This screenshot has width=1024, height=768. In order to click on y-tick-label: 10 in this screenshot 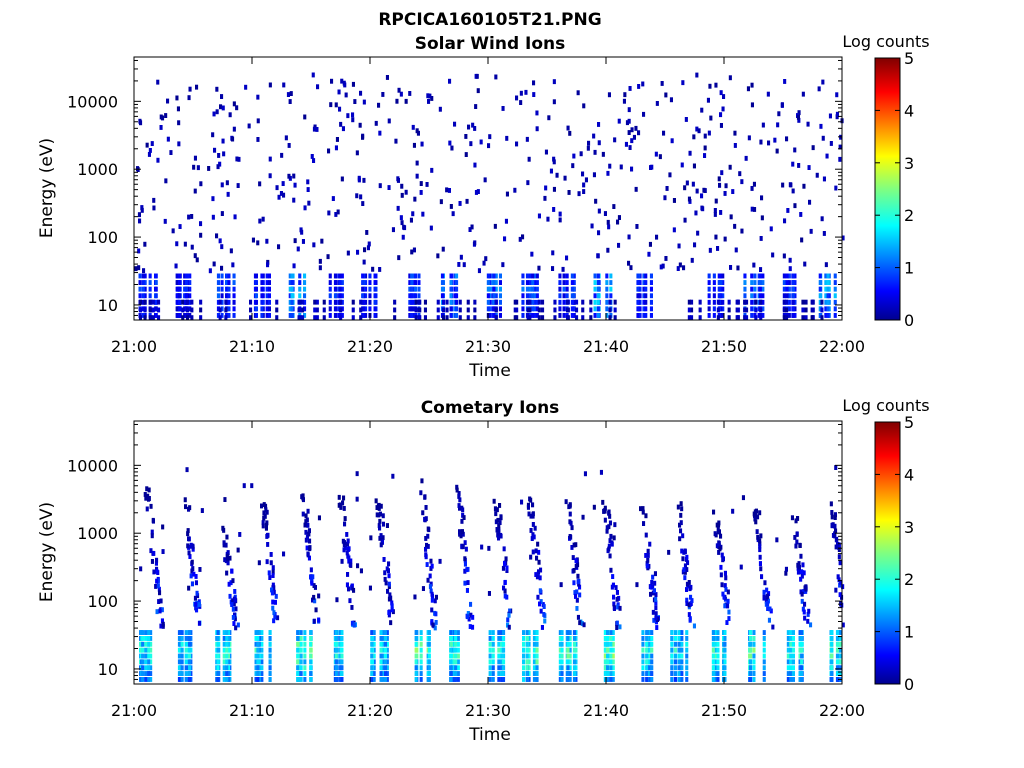, I will do `click(108, 305)`.